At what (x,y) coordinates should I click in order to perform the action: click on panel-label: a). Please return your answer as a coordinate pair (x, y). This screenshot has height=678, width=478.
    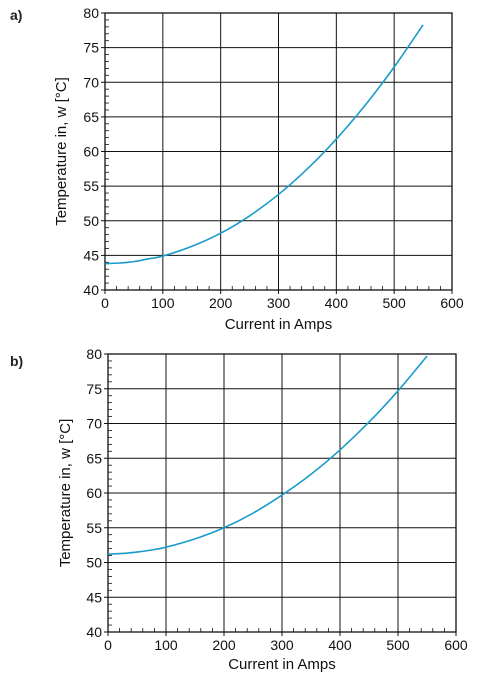
    Looking at the image, I should click on (16, 15).